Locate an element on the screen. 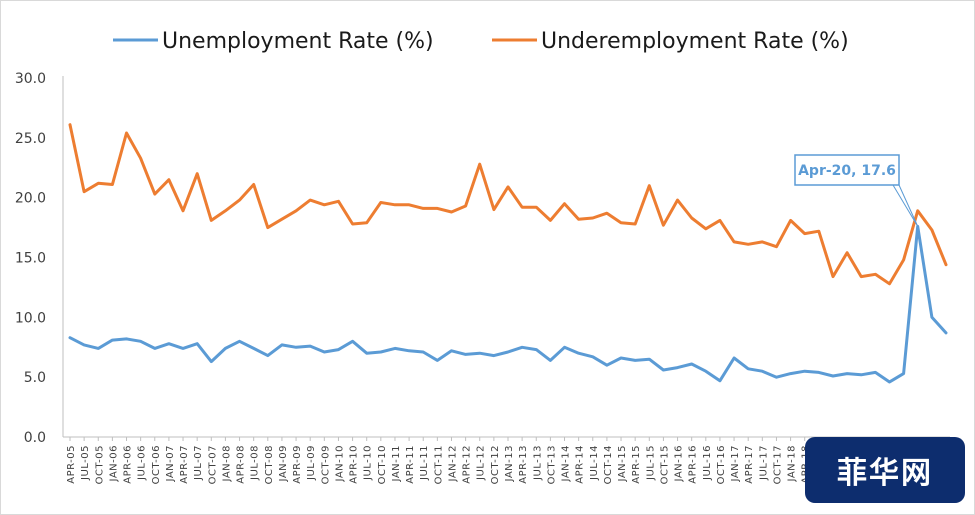  x-tick-label: JUL-05 is located at coordinates (85, 463).